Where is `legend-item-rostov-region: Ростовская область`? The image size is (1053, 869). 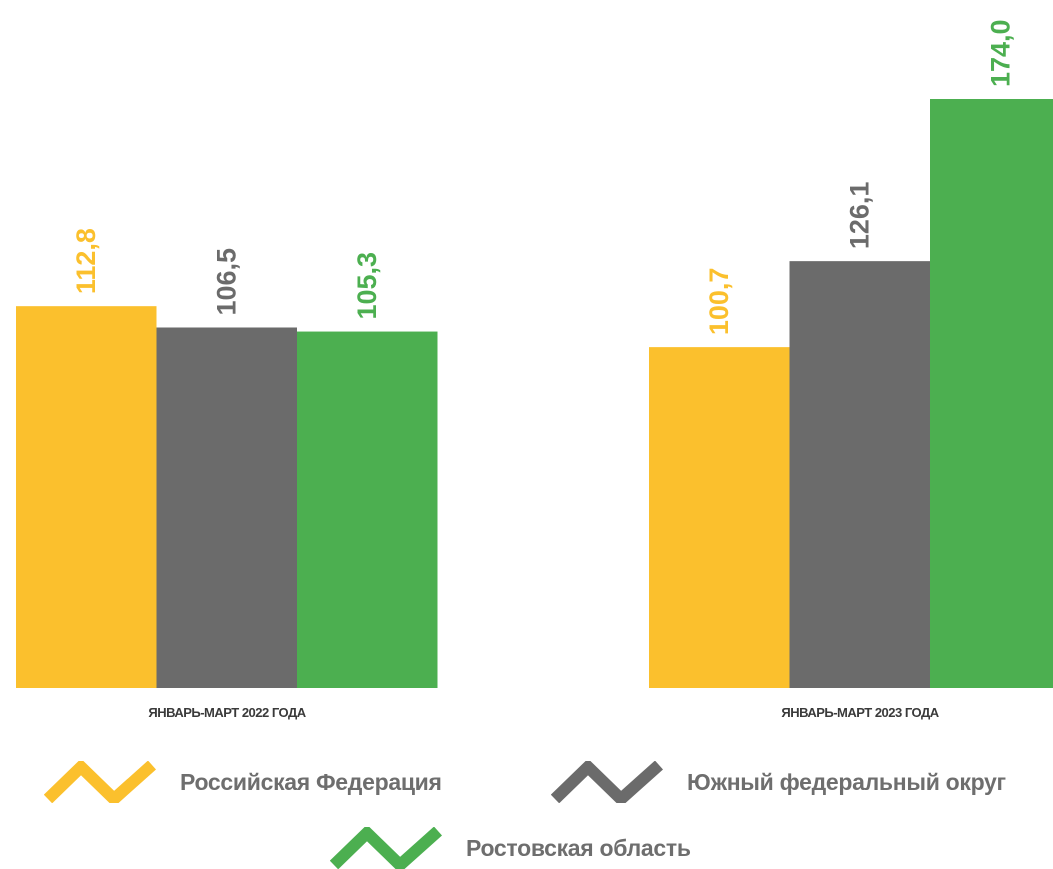 legend-item-rostov-region: Ростовская область is located at coordinates (510, 848).